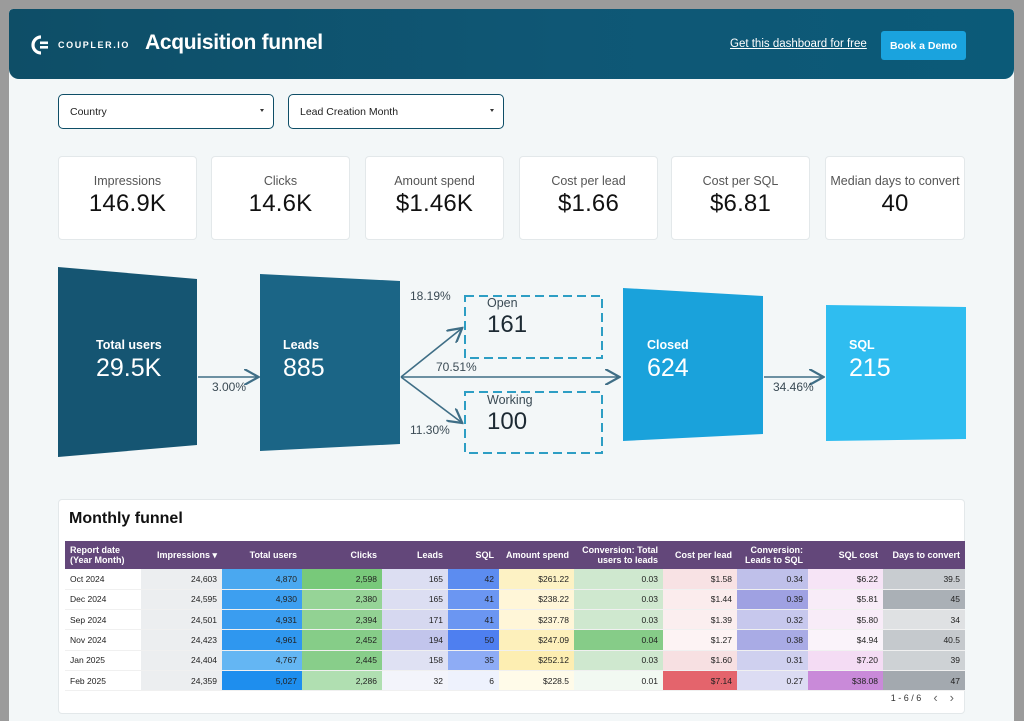 The height and width of the screenshot is (721, 1024). I want to click on table-cell: $4.94, so click(845, 640).